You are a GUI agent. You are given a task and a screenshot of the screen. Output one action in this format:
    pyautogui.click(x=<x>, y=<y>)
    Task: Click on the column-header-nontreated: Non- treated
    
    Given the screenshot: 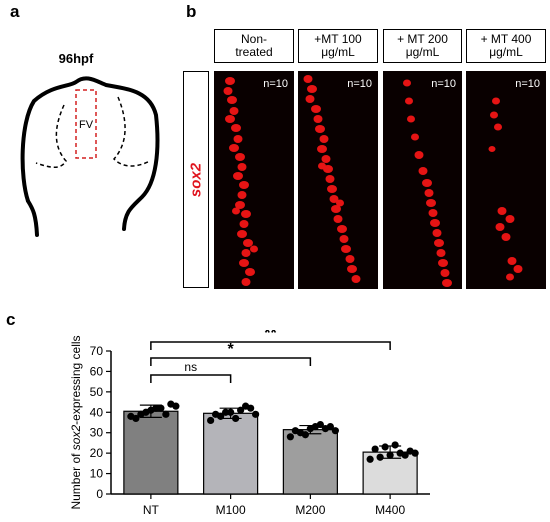 What is the action you would take?
    pyautogui.click(x=254, y=46)
    